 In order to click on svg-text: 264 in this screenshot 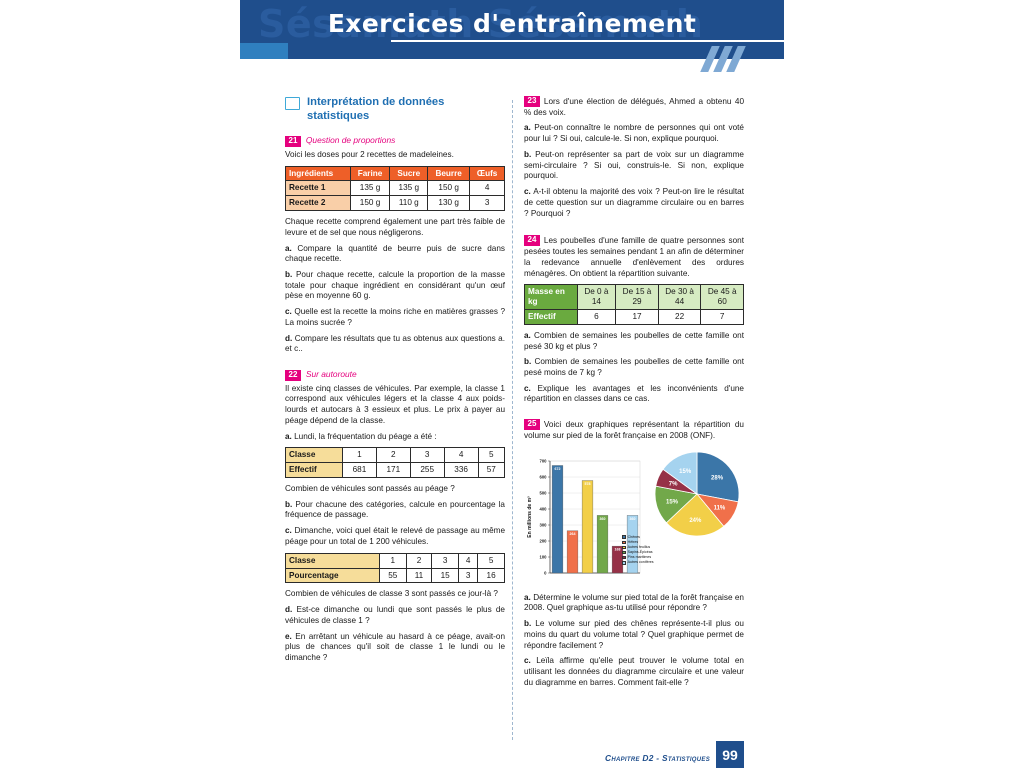, I will do `click(573, 534)`.